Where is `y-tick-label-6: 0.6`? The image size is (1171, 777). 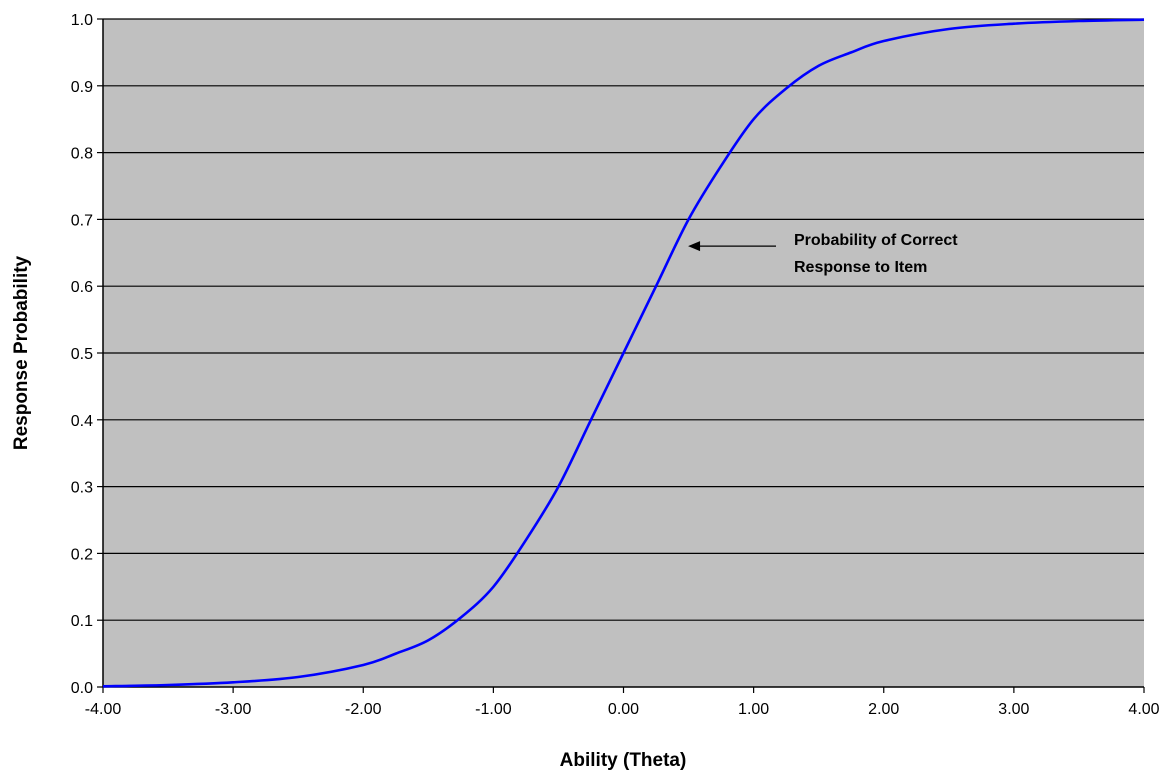
y-tick-label-6: 0.6 is located at coordinates (82, 287).